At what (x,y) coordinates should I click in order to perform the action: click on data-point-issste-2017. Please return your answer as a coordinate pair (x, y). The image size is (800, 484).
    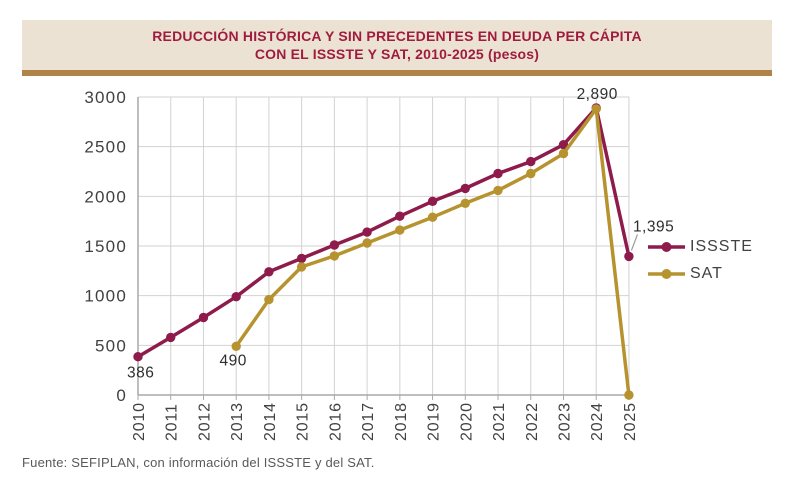
    Looking at the image, I should click on (367, 232).